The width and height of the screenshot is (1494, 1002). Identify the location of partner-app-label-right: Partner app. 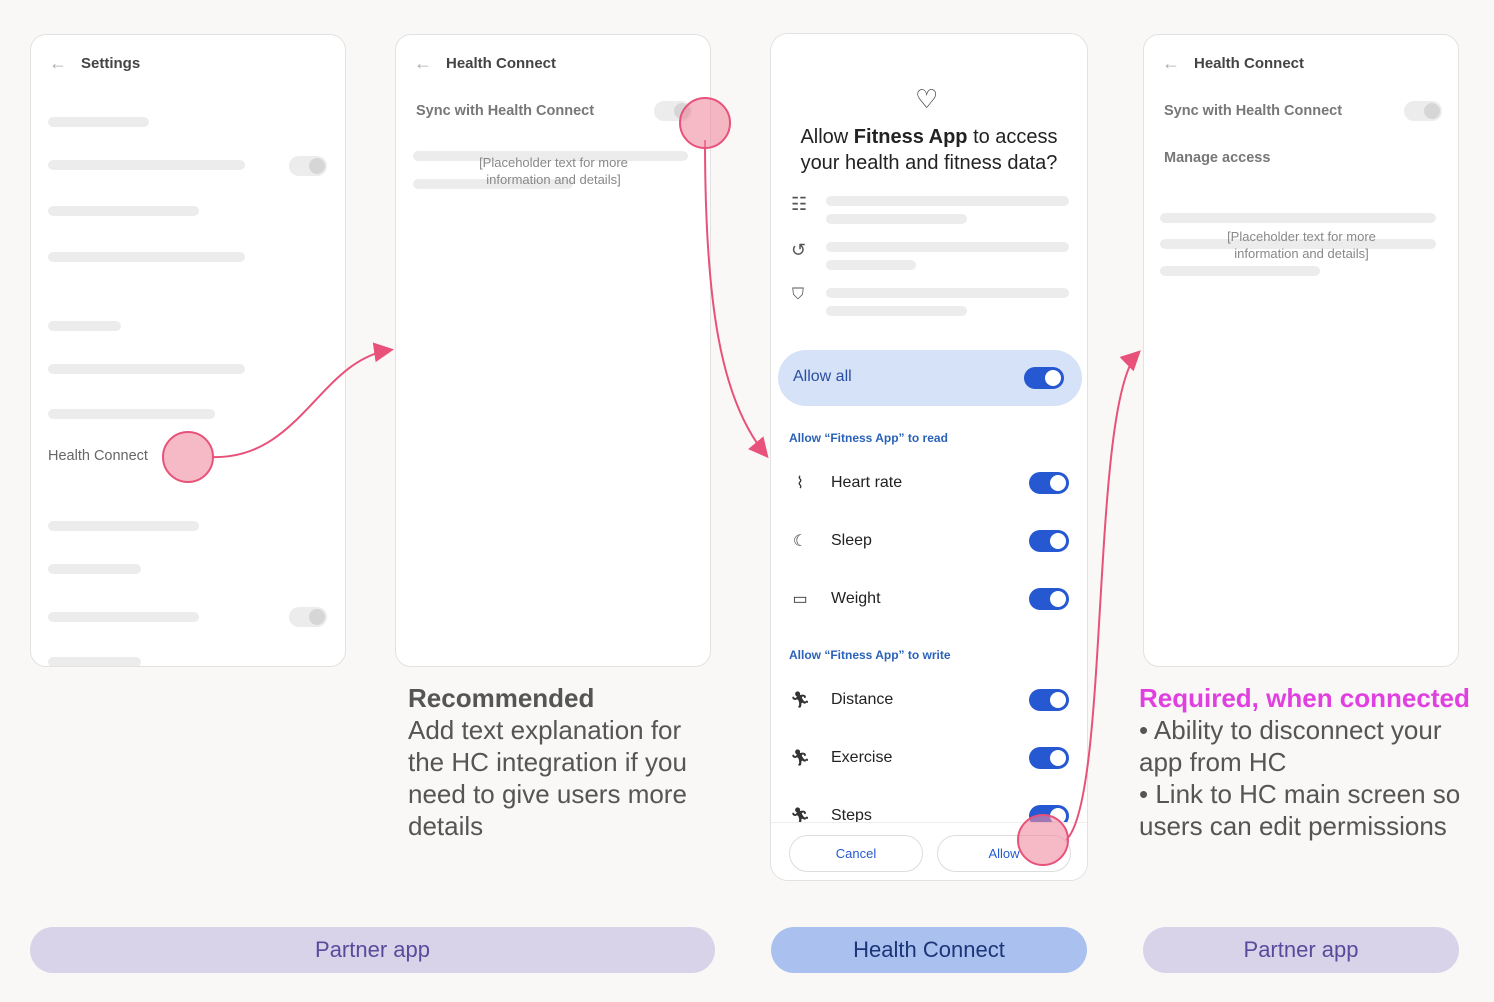
(1301, 950).